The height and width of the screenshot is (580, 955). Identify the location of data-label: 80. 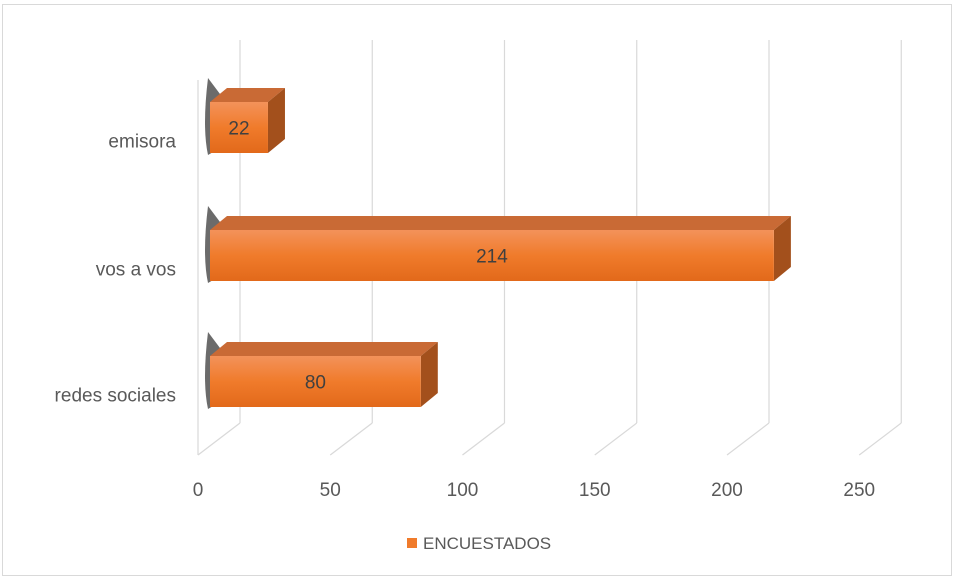
(315, 383).